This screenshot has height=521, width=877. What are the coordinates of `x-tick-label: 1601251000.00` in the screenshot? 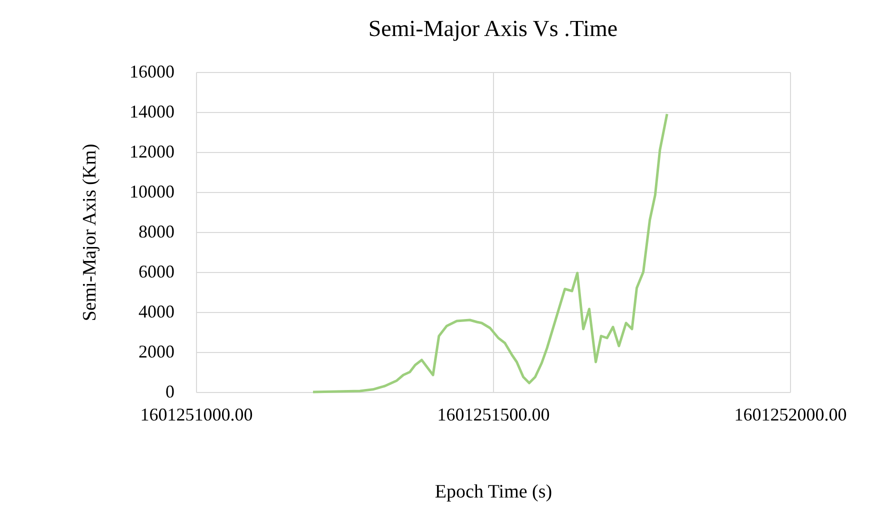 It's located at (196, 414).